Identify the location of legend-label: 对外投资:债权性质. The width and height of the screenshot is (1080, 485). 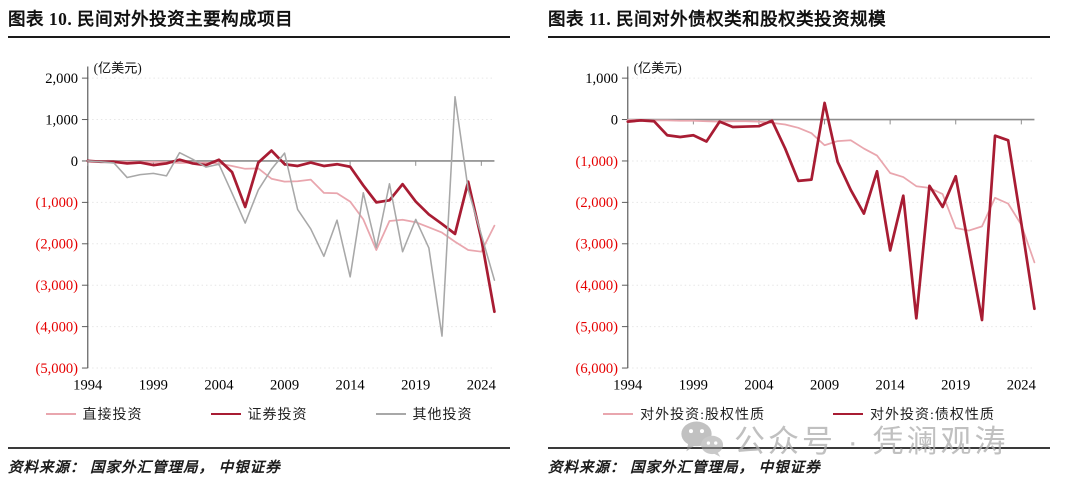
(932, 415).